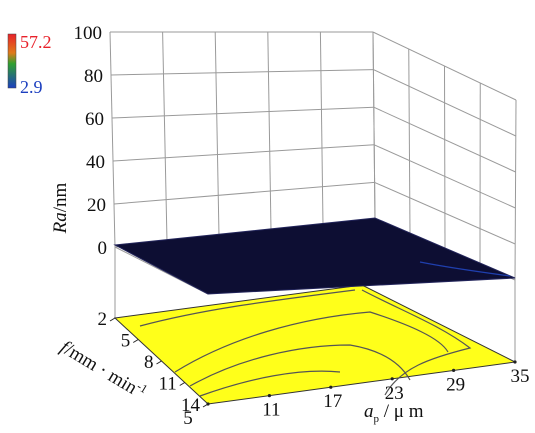 The width and height of the screenshot is (535, 433). What do you see at coordinates (60, 223) in the screenshot?
I see `z-axis-title-italic: Ra` at bounding box center [60, 223].